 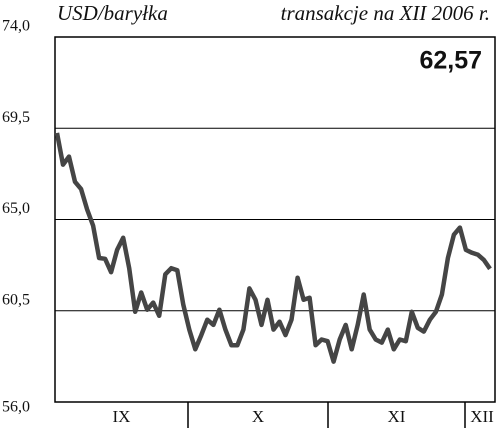 I want to click on y-tick-label: 65,0, so click(x=16, y=208).